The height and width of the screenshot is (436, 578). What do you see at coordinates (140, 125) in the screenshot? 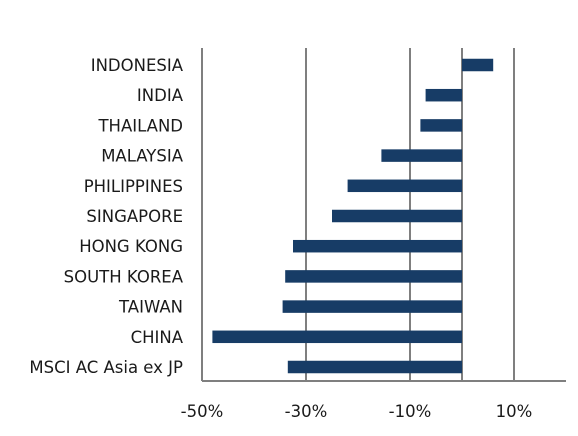
I see `category-label-thailand: THAILAND` at bounding box center [140, 125].